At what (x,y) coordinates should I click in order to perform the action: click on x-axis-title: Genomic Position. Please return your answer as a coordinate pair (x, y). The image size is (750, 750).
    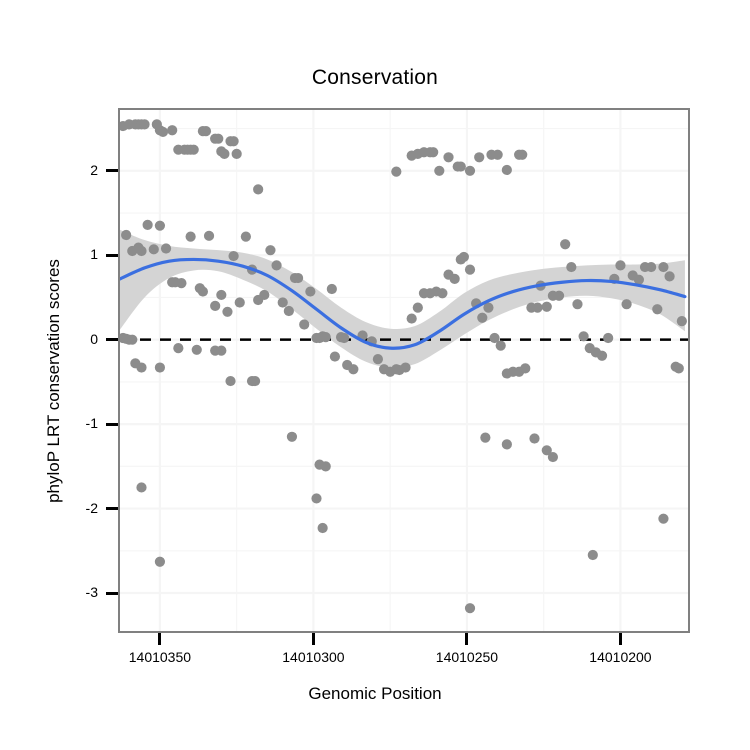
    Looking at the image, I should click on (375, 693).